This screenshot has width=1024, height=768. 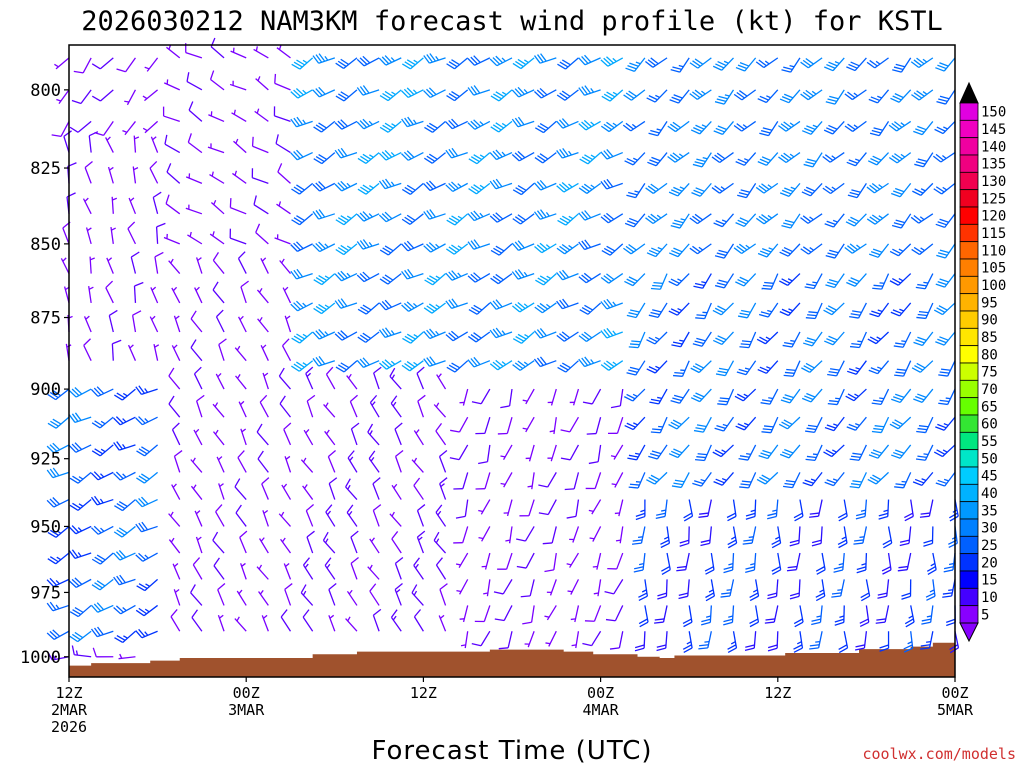 I want to click on y-tick-label: 875, so click(x=45, y=319).